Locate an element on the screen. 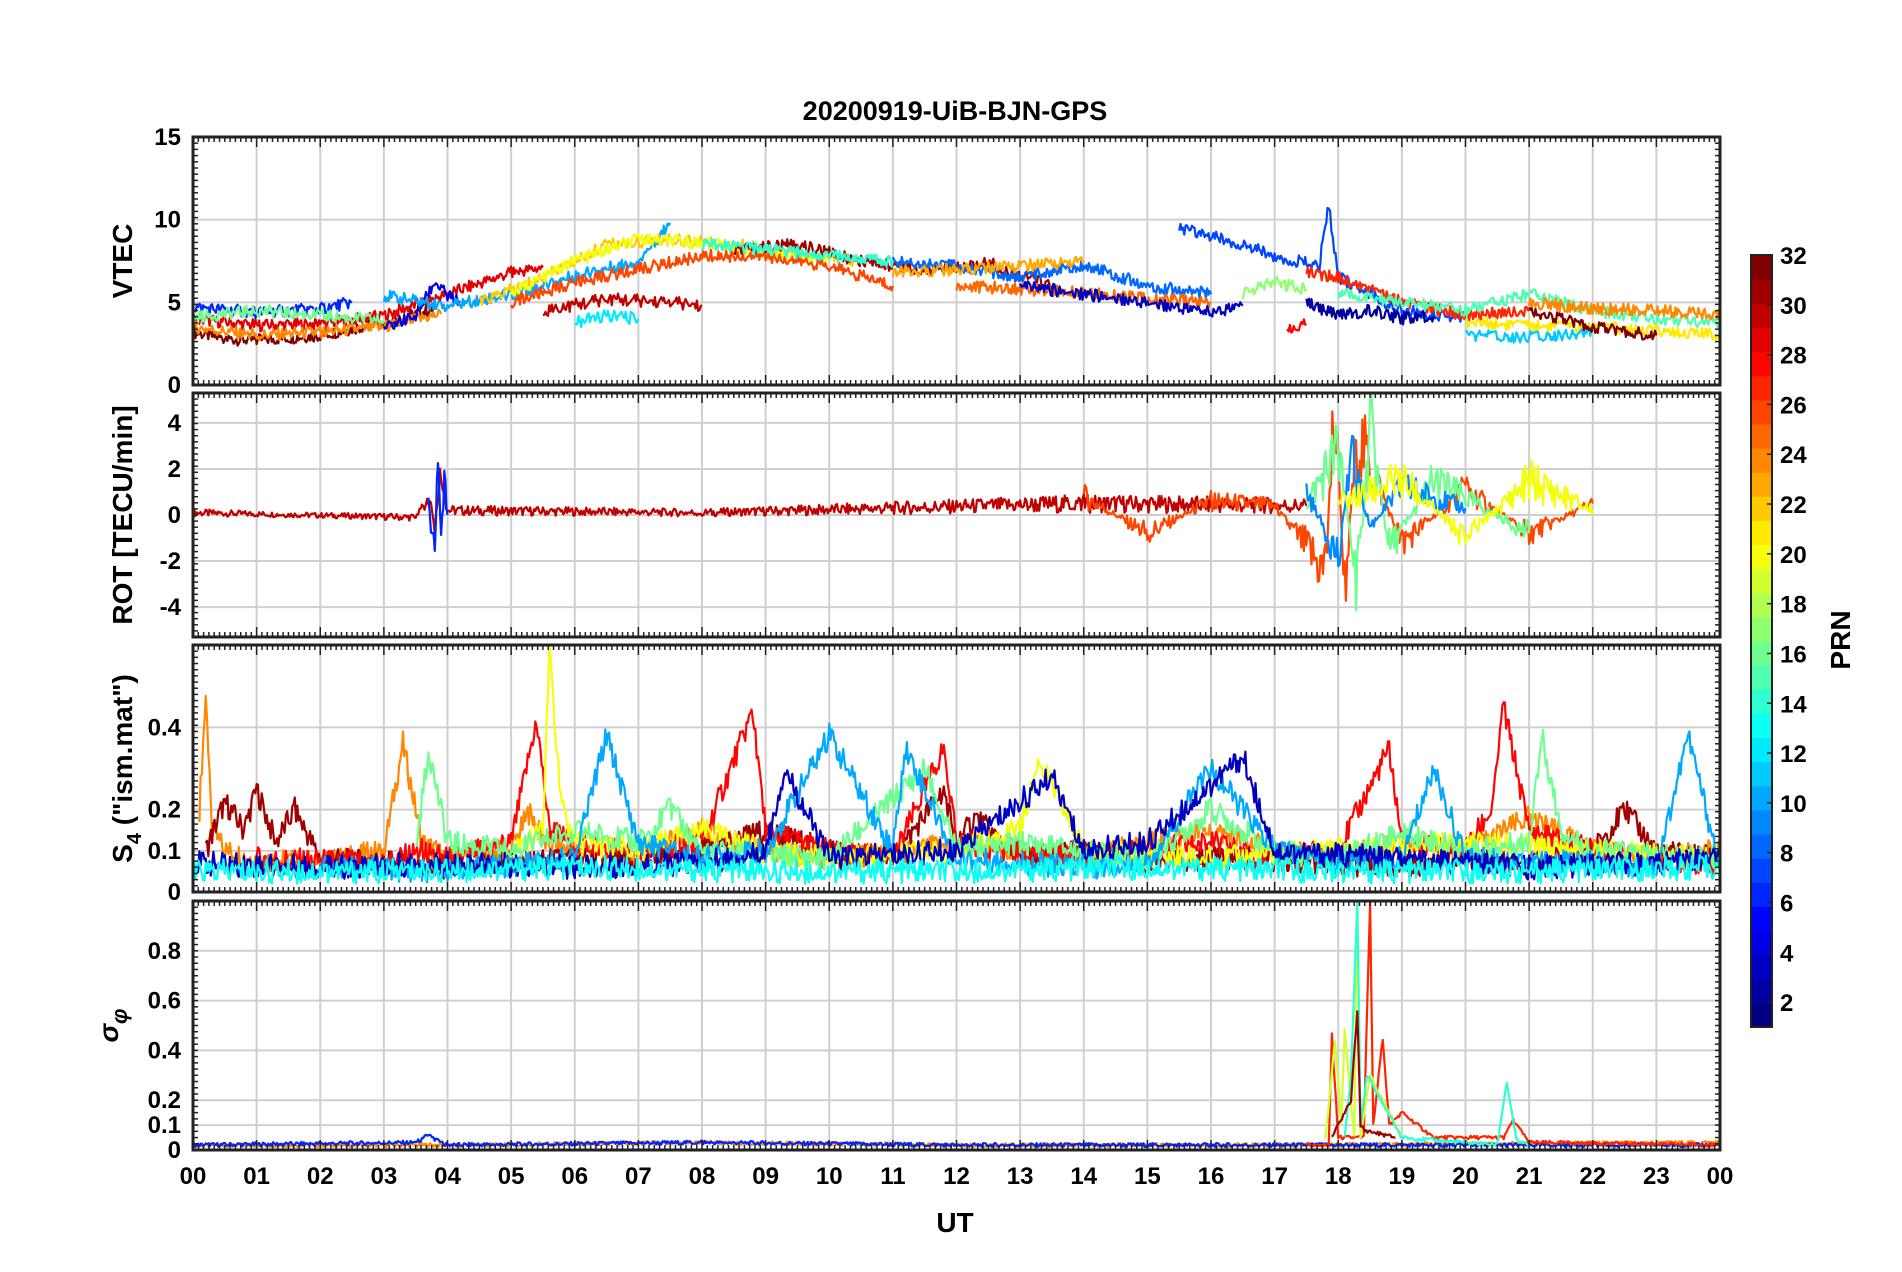 The width and height of the screenshot is (1902, 1272). x-tick-label: 08 is located at coordinates (702, 1176).